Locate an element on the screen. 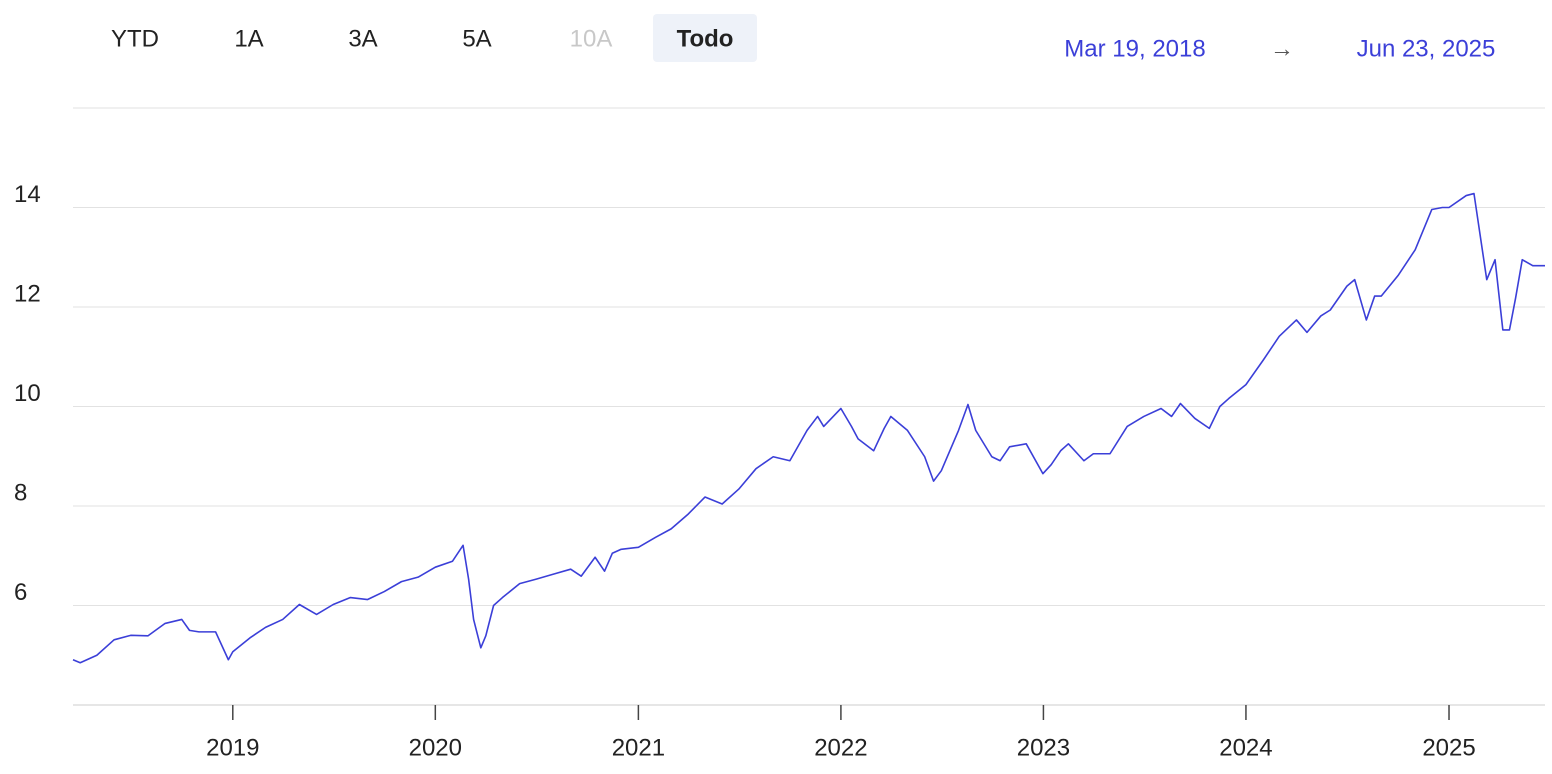  range-button: 3A is located at coordinates (362, 38).